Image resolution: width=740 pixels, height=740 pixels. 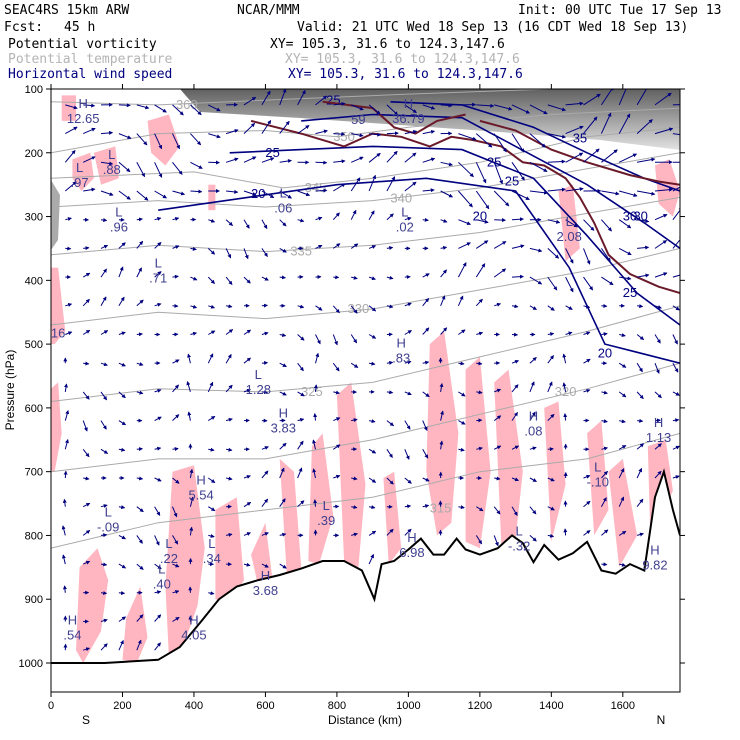 What do you see at coordinates (283, 207) in the screenshot?
I see `hl-value: .06` at bounding box center [283, 207].